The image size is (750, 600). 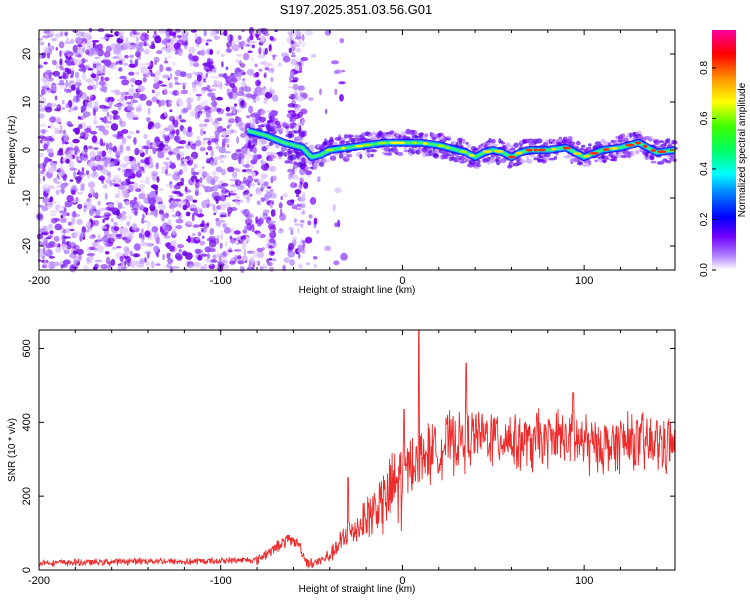 What do you see at coordinates (27, 54) in the screenshot?
I see `spectrogram-y-tick-label: 20` at bounding box center [27, 54].